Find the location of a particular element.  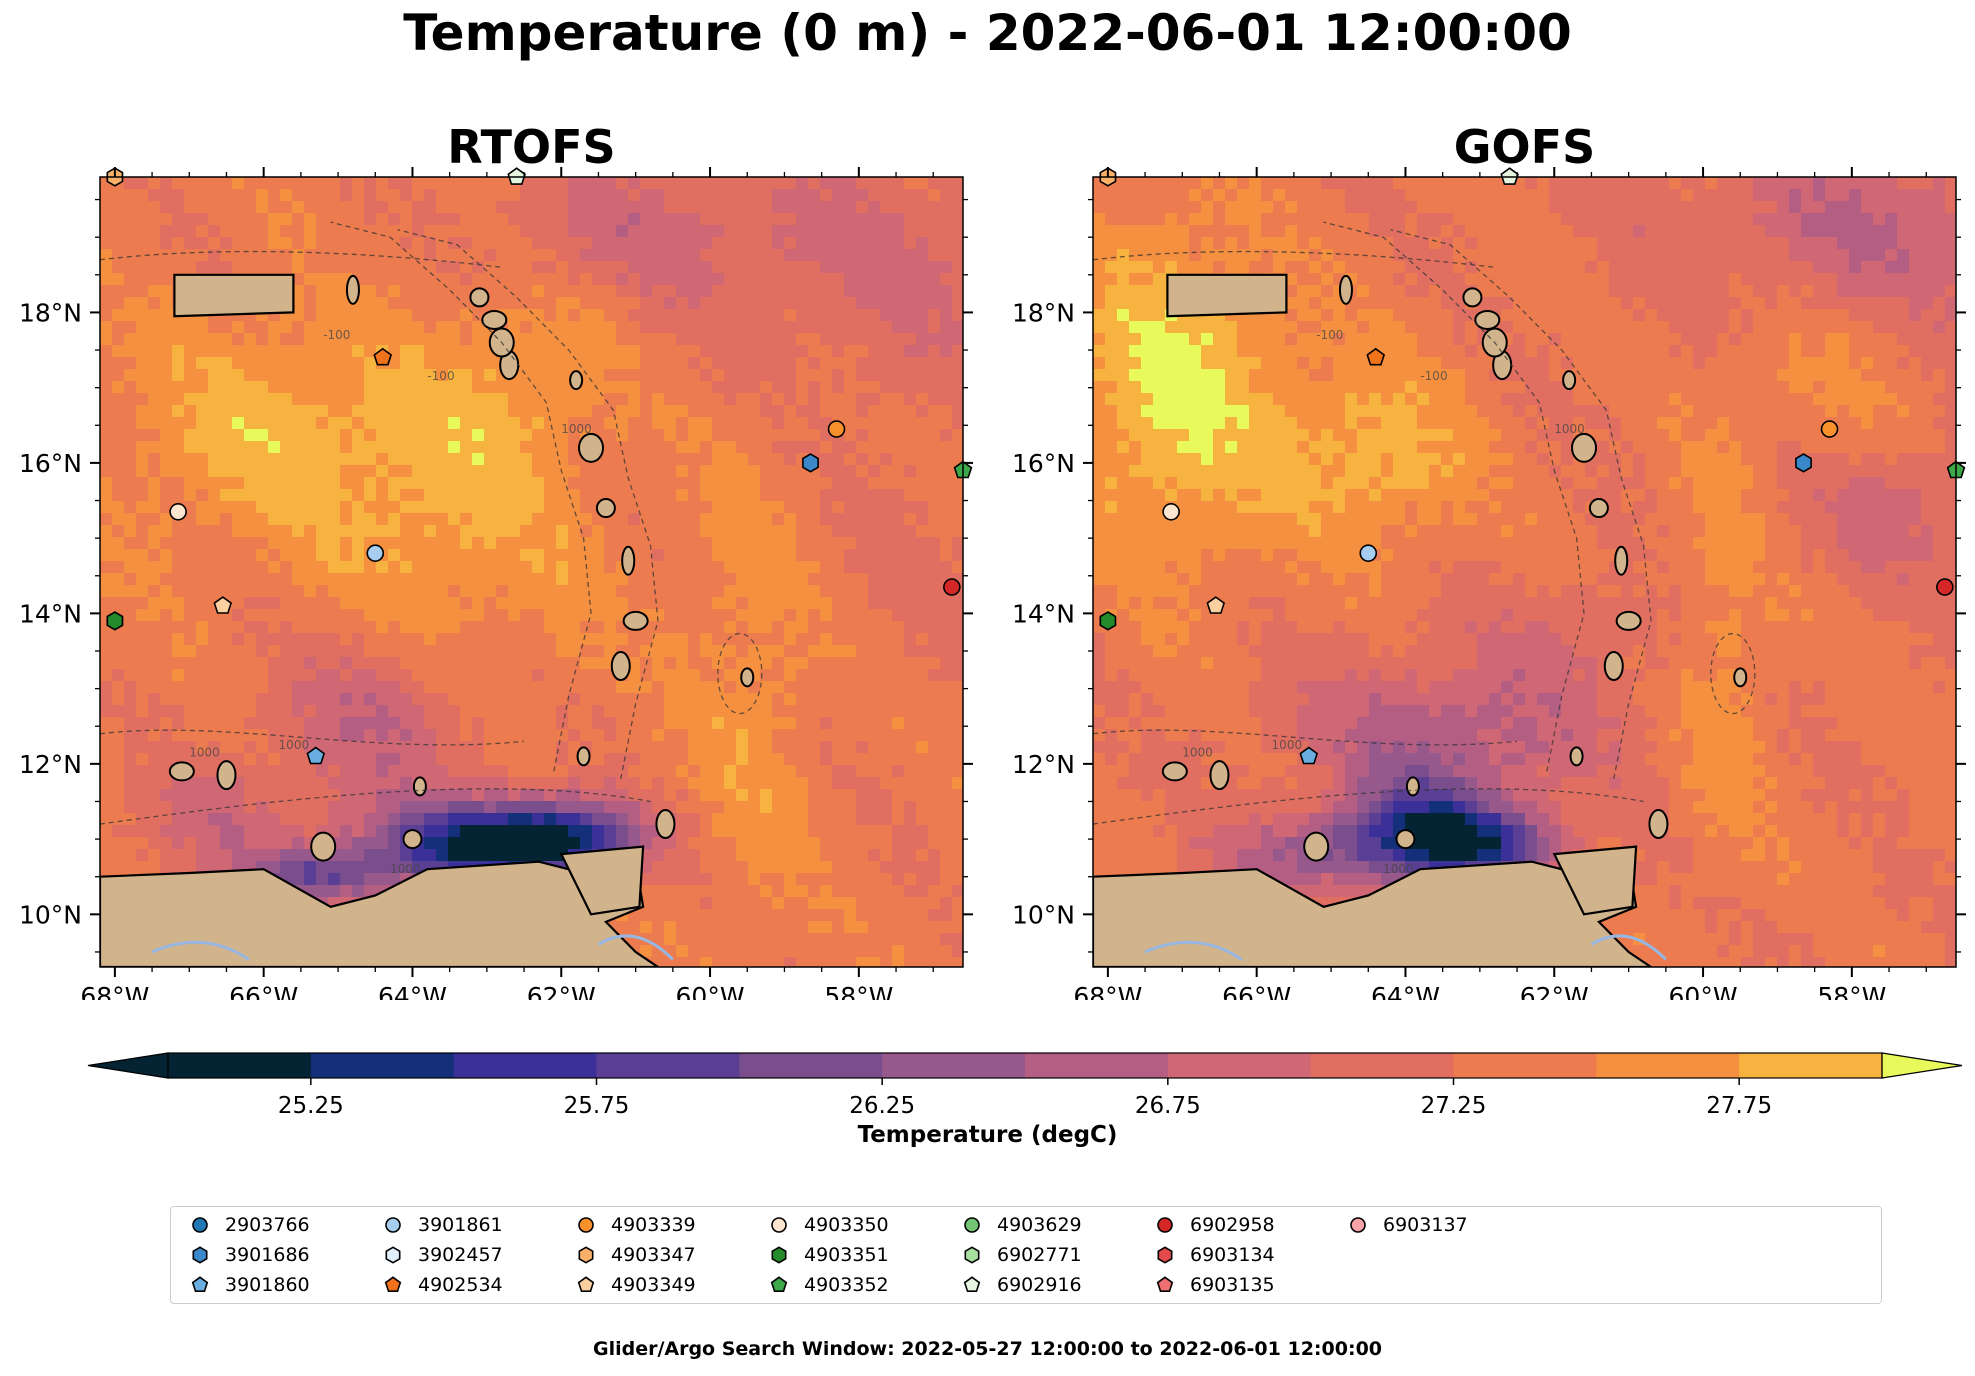

float-3901860-marker is located at coordinates (1309, 755).